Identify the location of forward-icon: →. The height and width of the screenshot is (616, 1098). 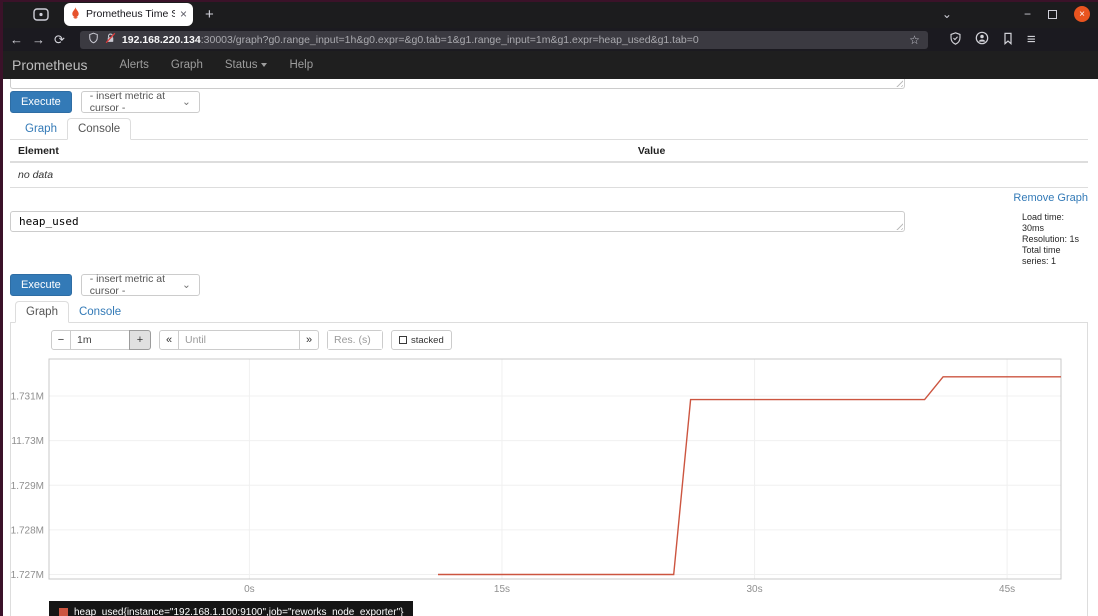
(38, 39).